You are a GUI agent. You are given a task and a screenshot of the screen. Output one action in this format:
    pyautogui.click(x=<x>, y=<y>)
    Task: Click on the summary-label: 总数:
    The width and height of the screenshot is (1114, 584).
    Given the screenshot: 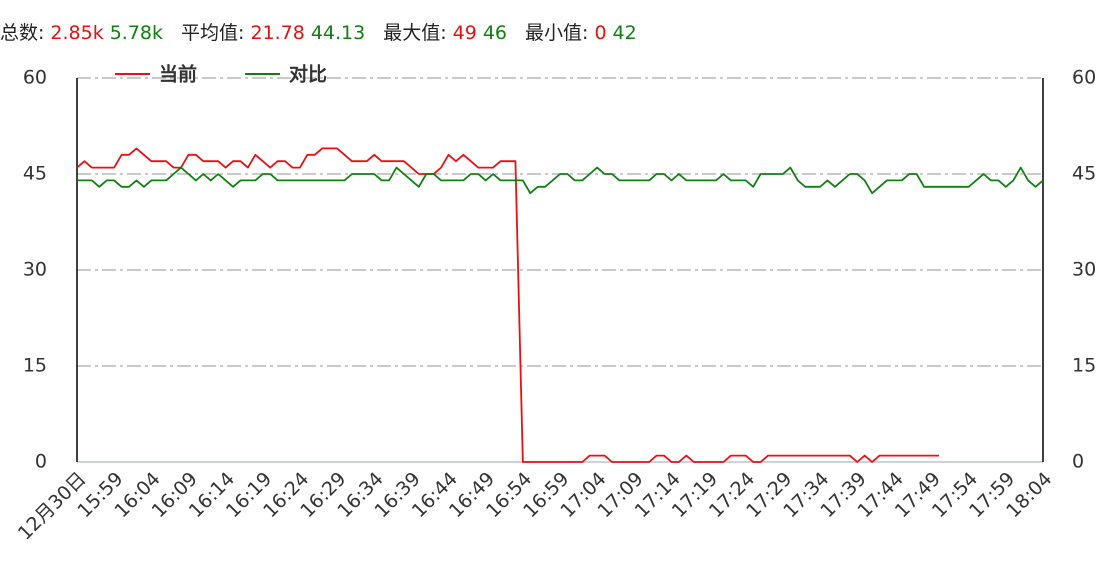 What is the action you would take?
    pyautogui.click(x=22, y=33)
    